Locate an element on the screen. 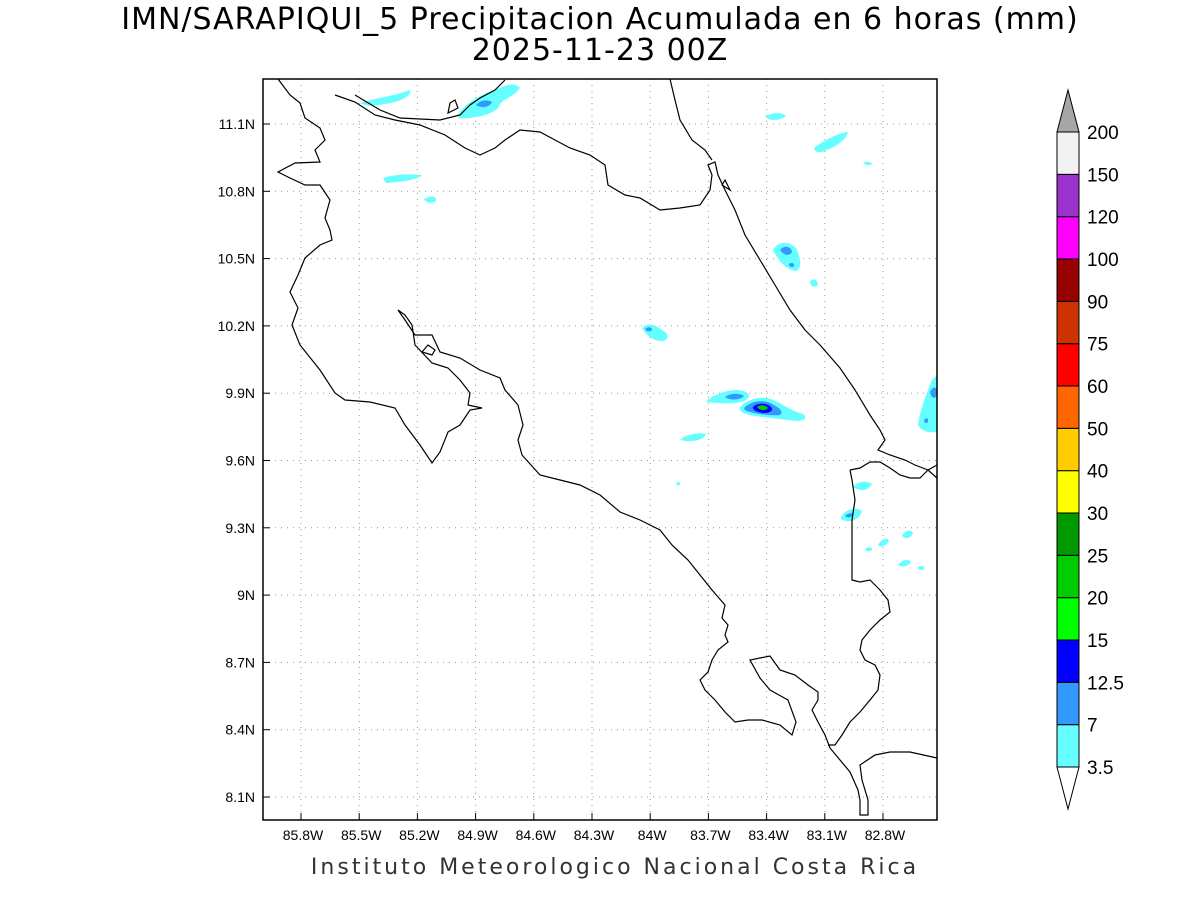  lat-tick-label: 10.5N is located at coordinates (236, 259).